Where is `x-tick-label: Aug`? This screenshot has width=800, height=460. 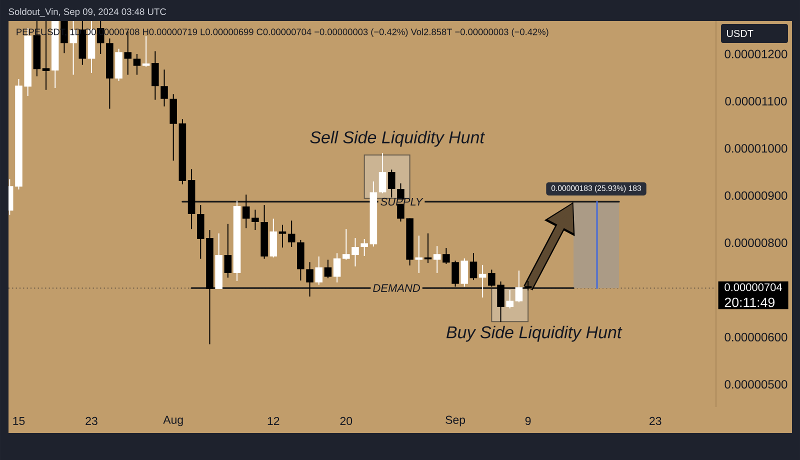
x-tick-label: Aug is located at coordinates (173, 421).